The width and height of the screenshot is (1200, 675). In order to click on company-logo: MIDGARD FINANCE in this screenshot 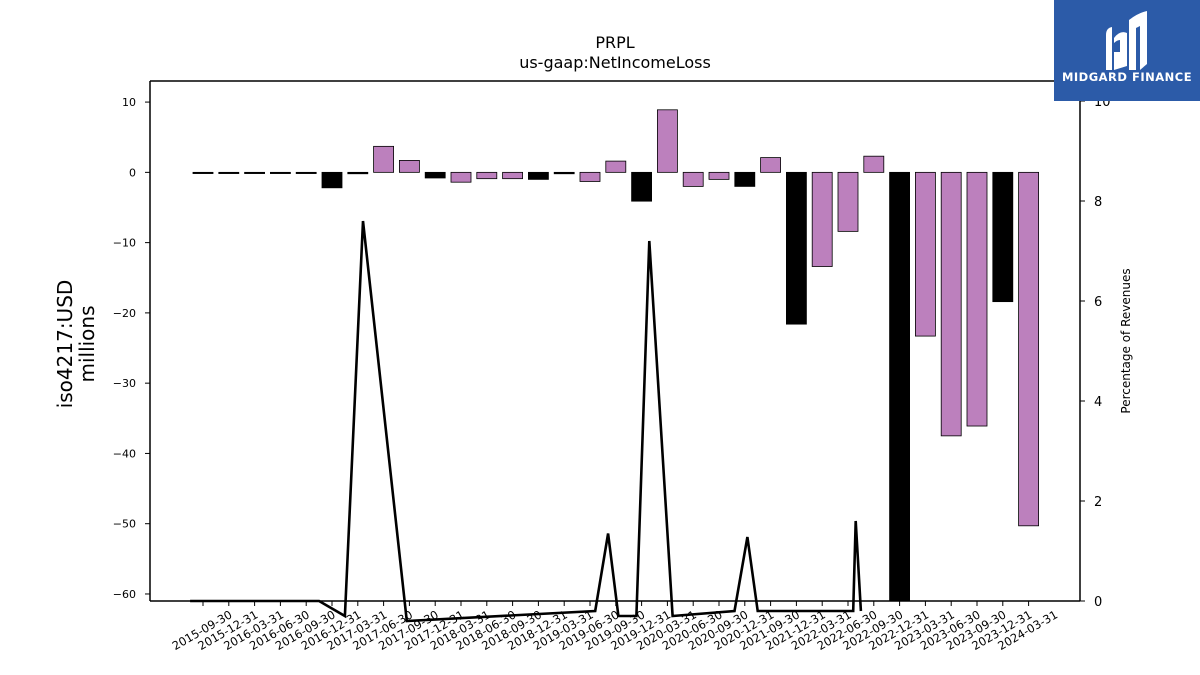, I will do `click(1127, 50)`.